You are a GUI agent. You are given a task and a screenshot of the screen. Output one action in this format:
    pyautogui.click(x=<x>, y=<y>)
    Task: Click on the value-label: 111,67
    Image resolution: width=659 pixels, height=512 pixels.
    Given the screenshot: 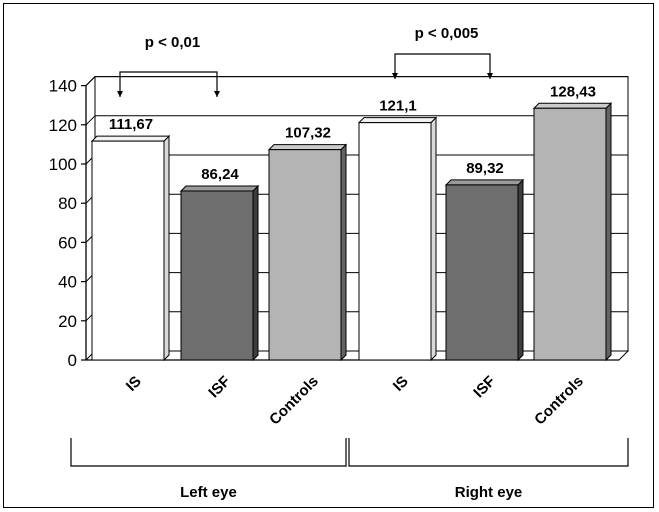 What is the action you would take?
    pyautogui.click(x=131, y=124)
    